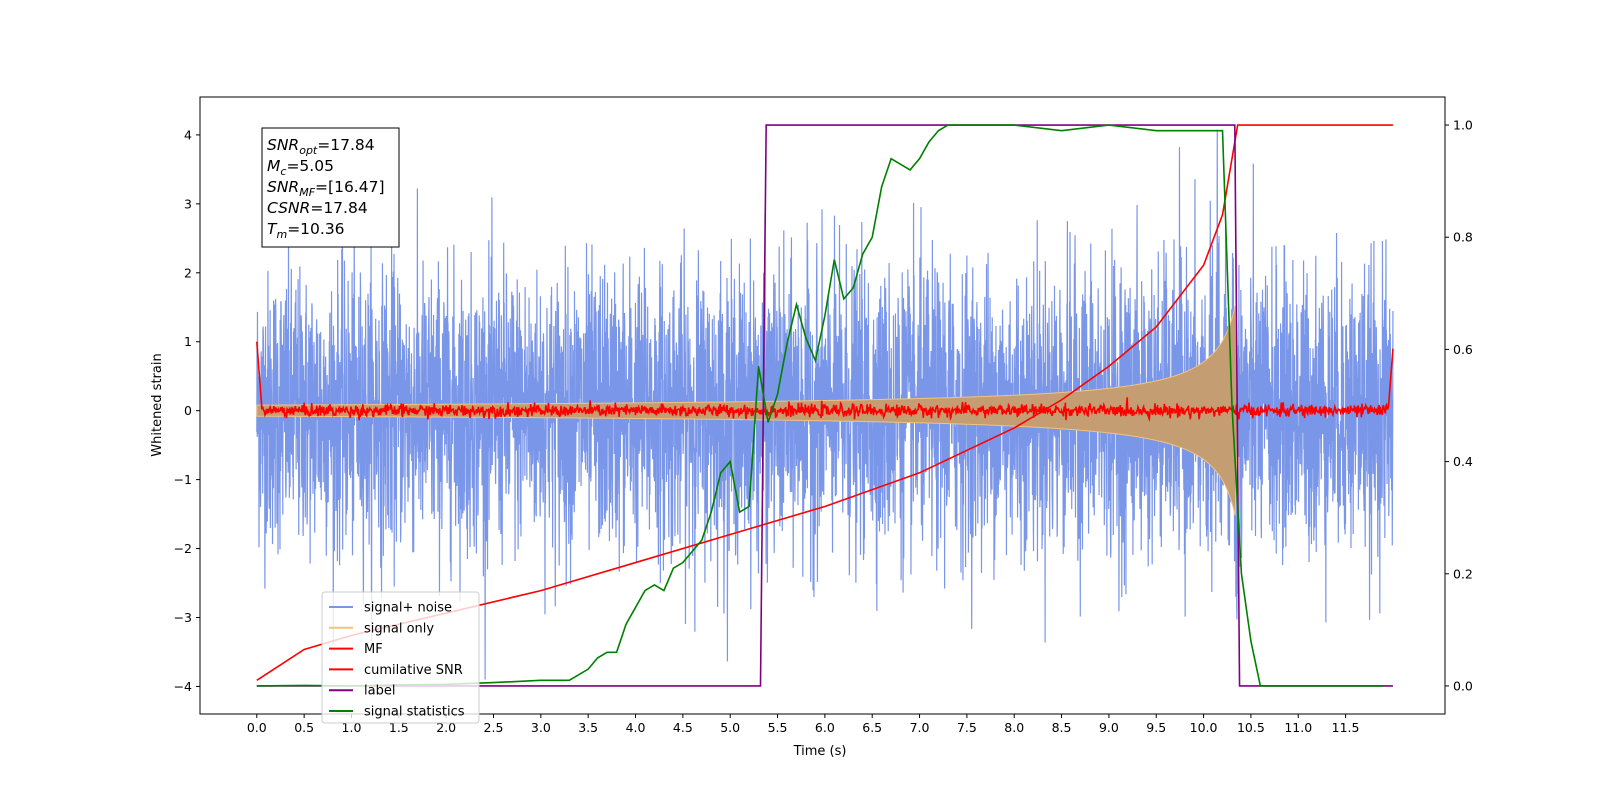 This screenshot has width=1600, height=800. Describe the element at coordinates (446, 727) in the screenshot. I see `x-tick-label: 2.0` at that location.